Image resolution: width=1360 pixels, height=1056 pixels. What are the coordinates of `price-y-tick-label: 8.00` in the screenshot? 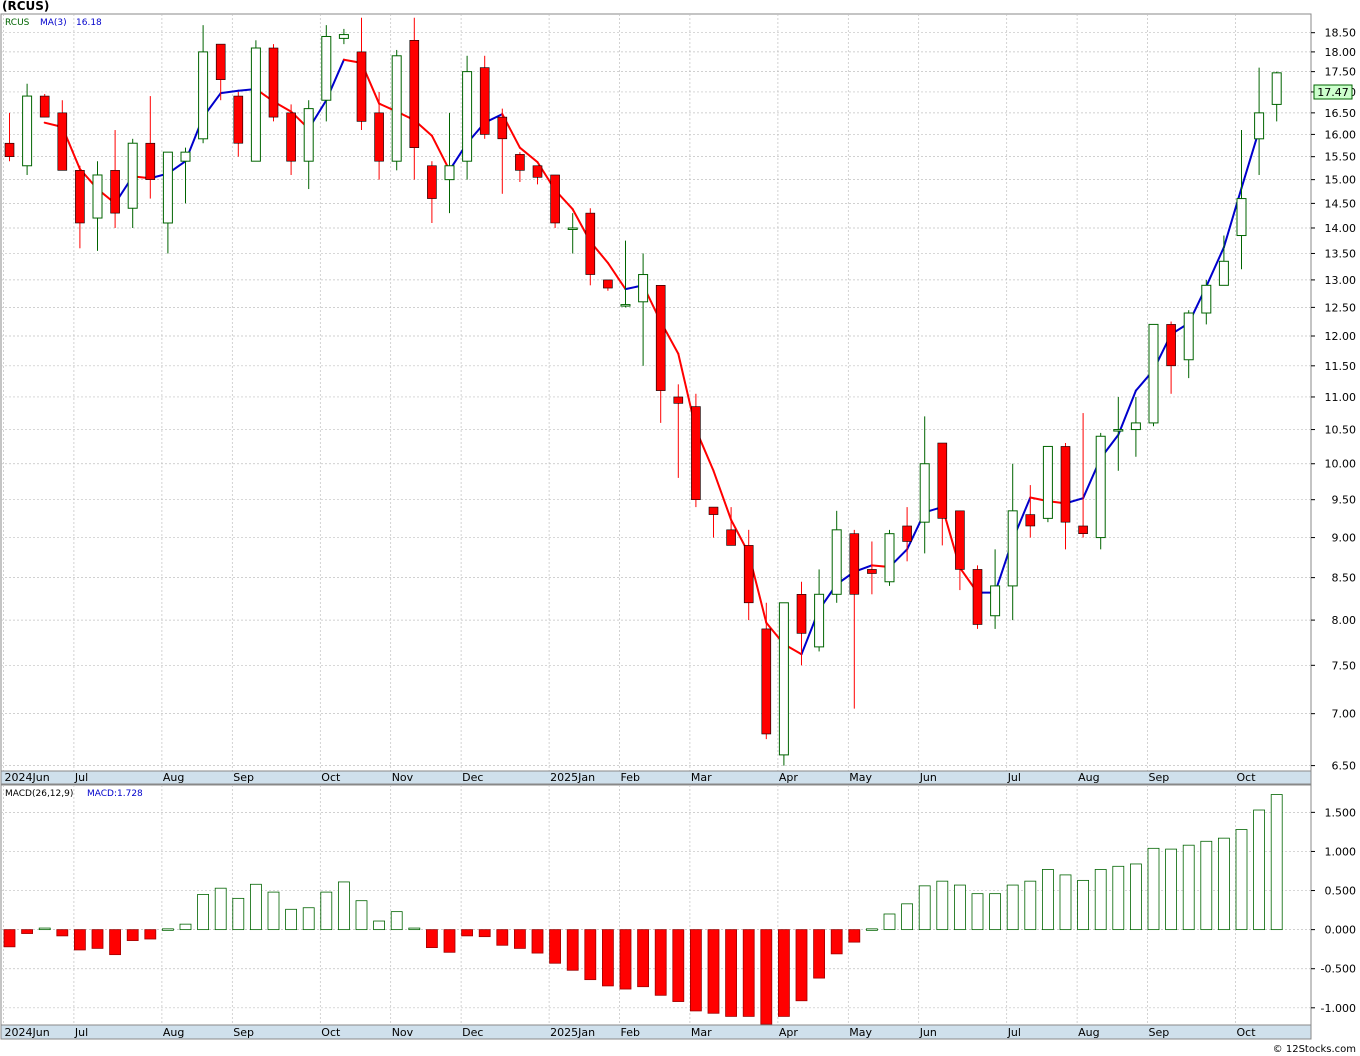 It's located at (1344, 620).